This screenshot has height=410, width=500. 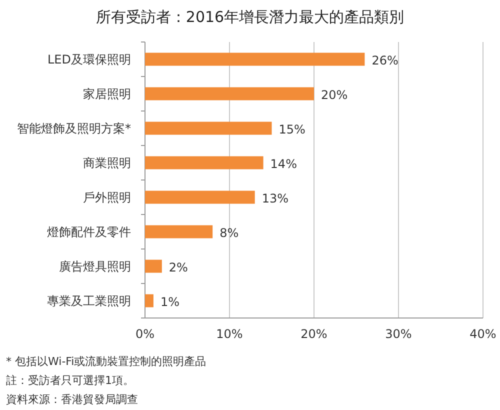 I want to click on text: * 包括以Wi-Fi或流動裝置控制的照明產品, so click(x=106, y=361).